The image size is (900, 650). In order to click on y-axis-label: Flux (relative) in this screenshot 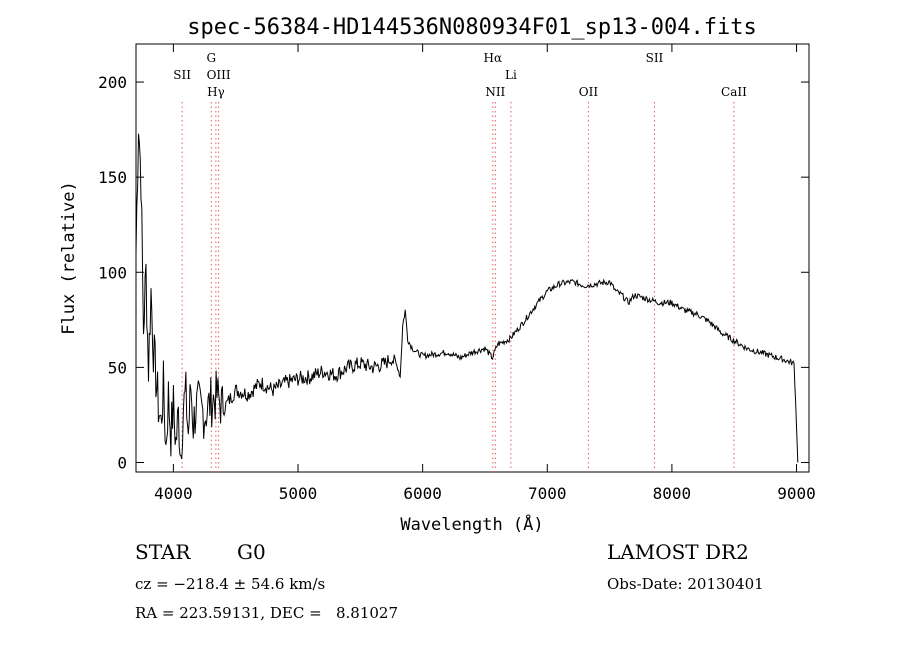, I will do `click(69, 258)`.